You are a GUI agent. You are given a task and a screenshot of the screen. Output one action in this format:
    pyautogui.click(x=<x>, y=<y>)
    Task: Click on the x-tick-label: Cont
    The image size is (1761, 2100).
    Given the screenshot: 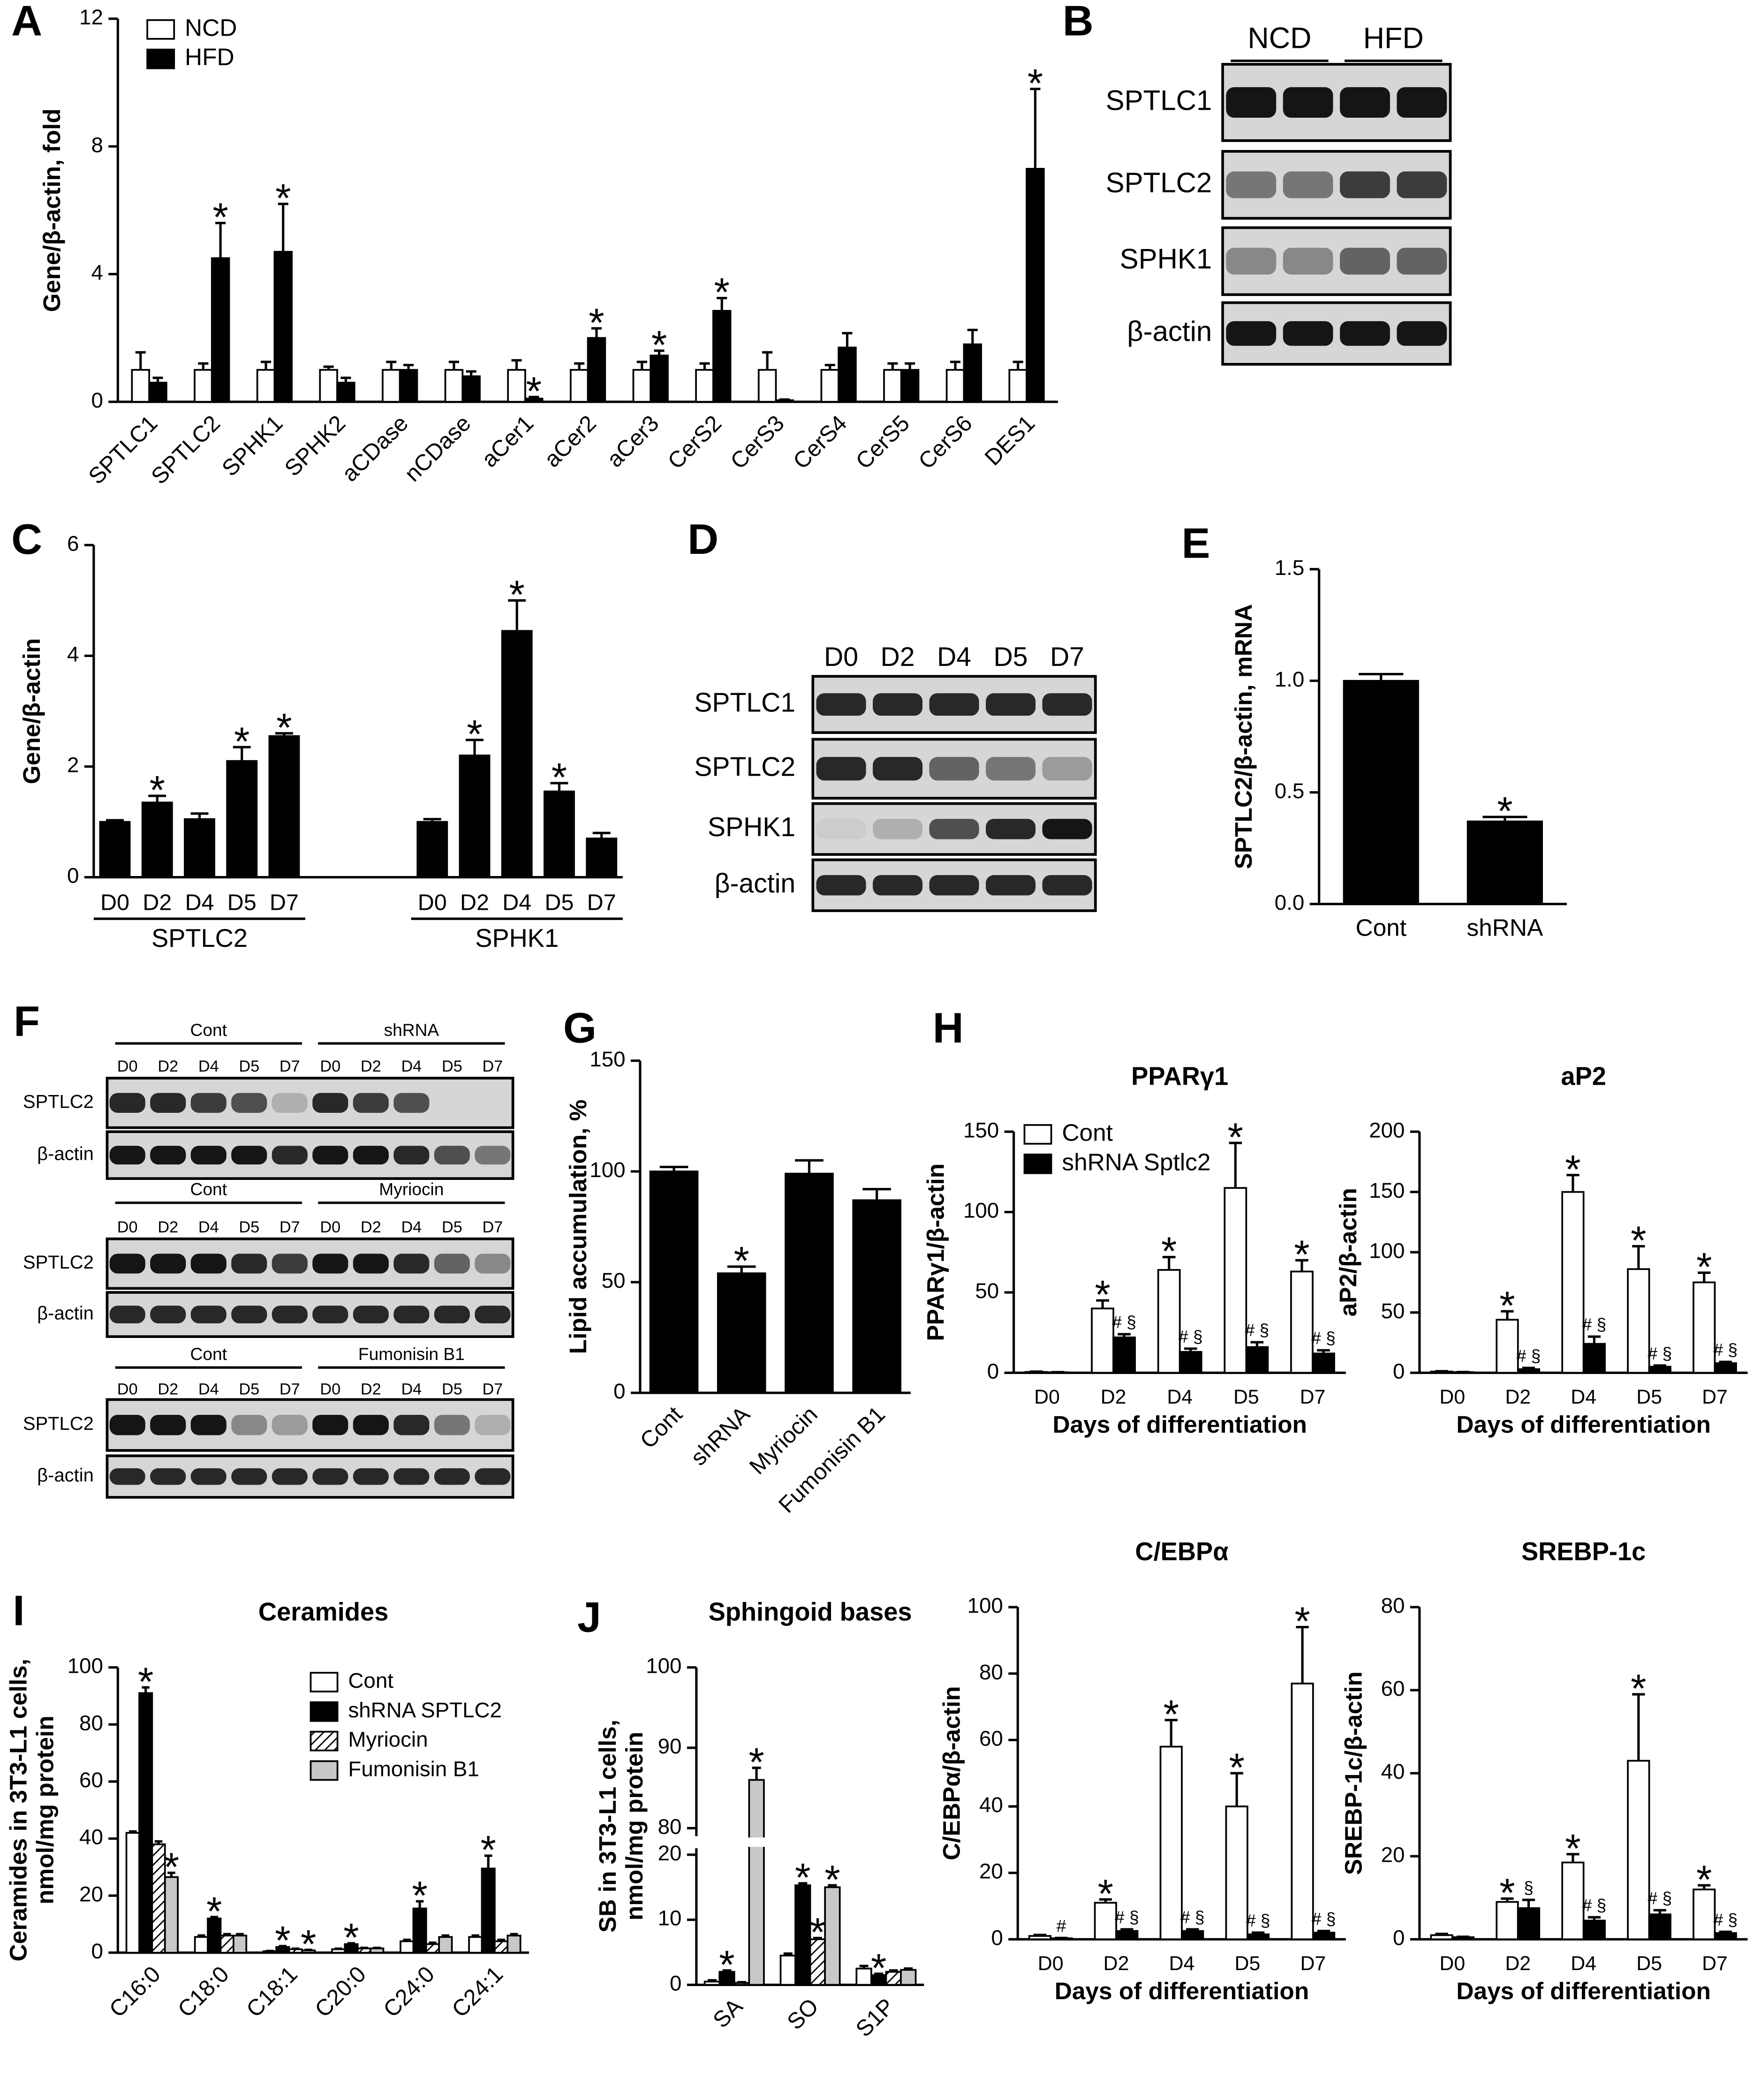 What is the action you would take?
    pyautogui.click(x=1380, y=927)
    